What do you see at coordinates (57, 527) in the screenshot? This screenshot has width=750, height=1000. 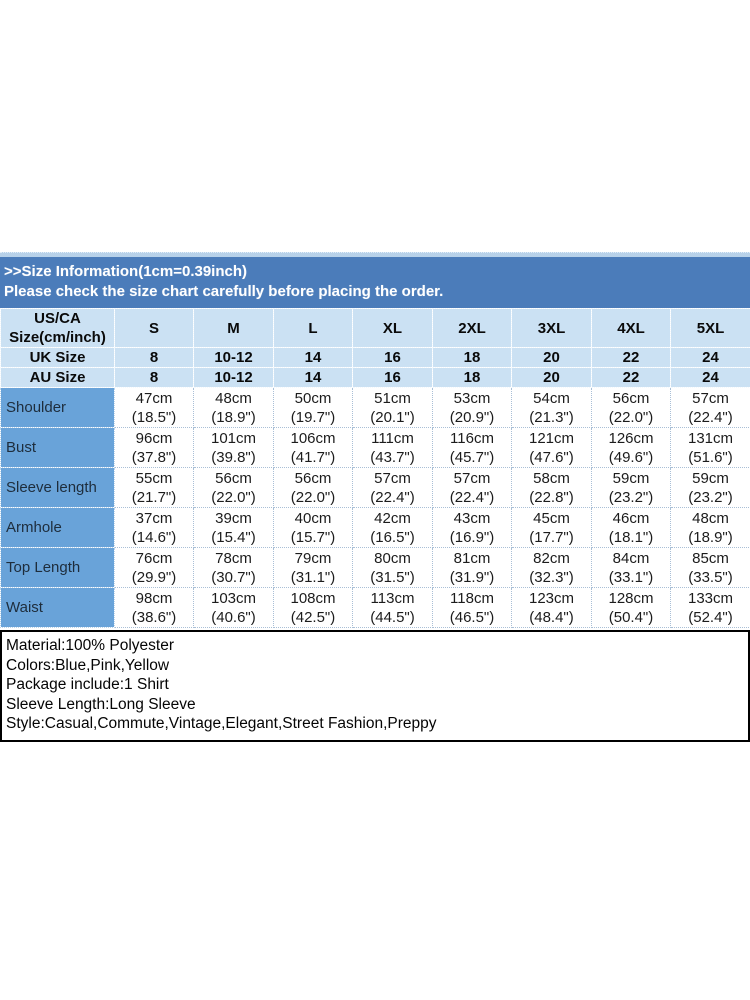 I see `measurement-label: Armhole` at bounding box center [57, 527].